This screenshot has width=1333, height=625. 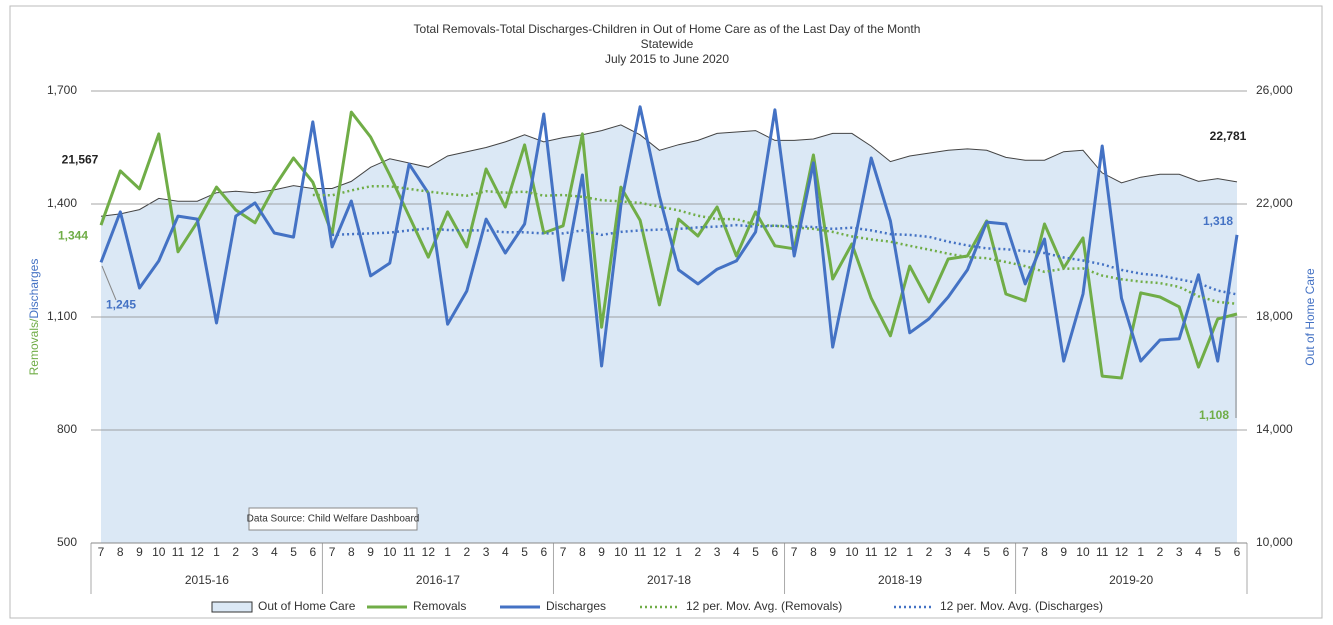 I want to click on annotation-box, so click(x=333, y=519).